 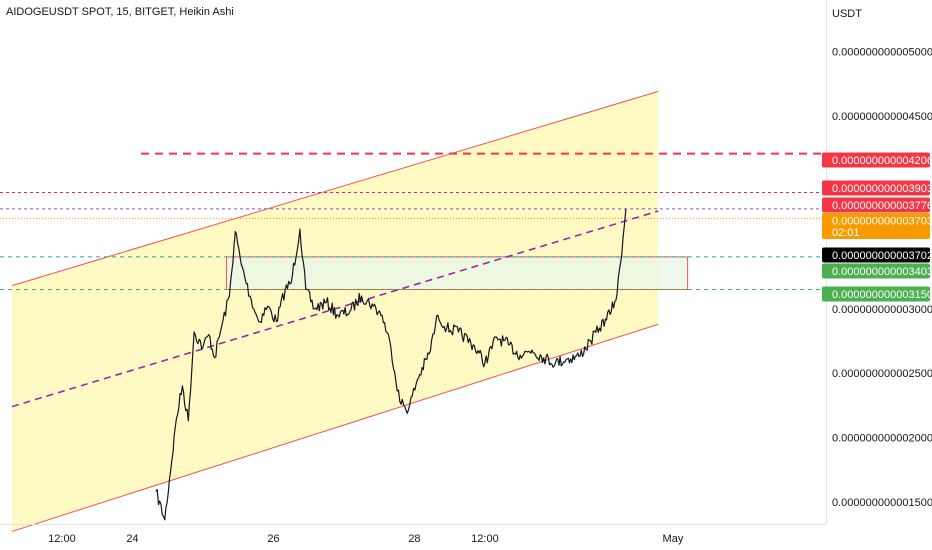 I want to click on price-tag-value: 0.0000000000039035, so click(x=882, y=189).